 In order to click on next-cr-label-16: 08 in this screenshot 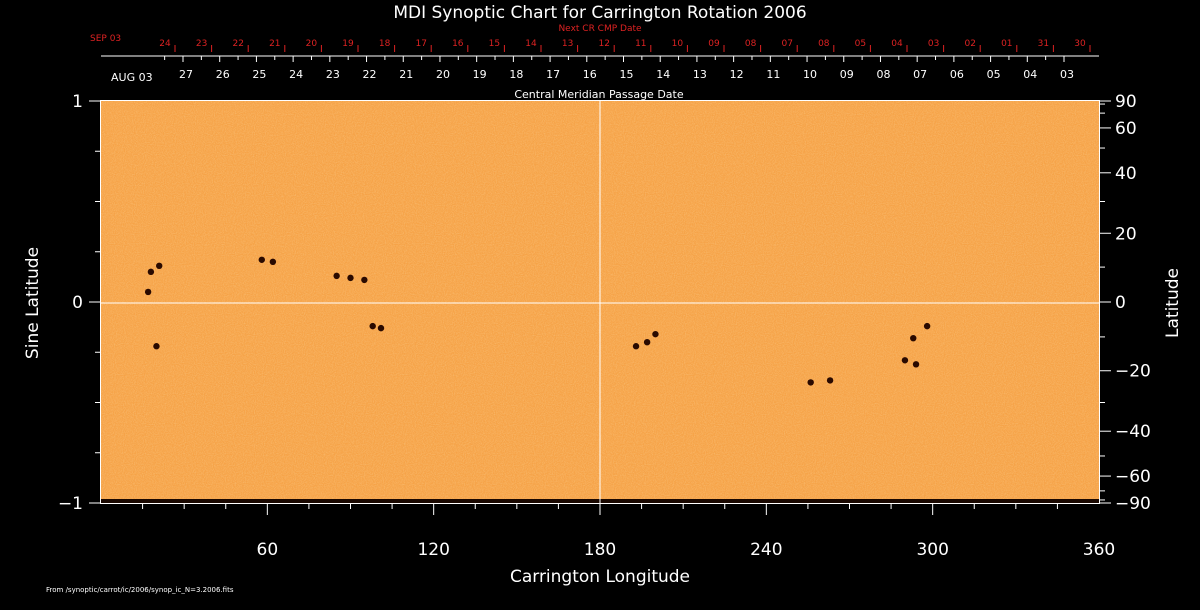, I will do `click(751, 44)`.